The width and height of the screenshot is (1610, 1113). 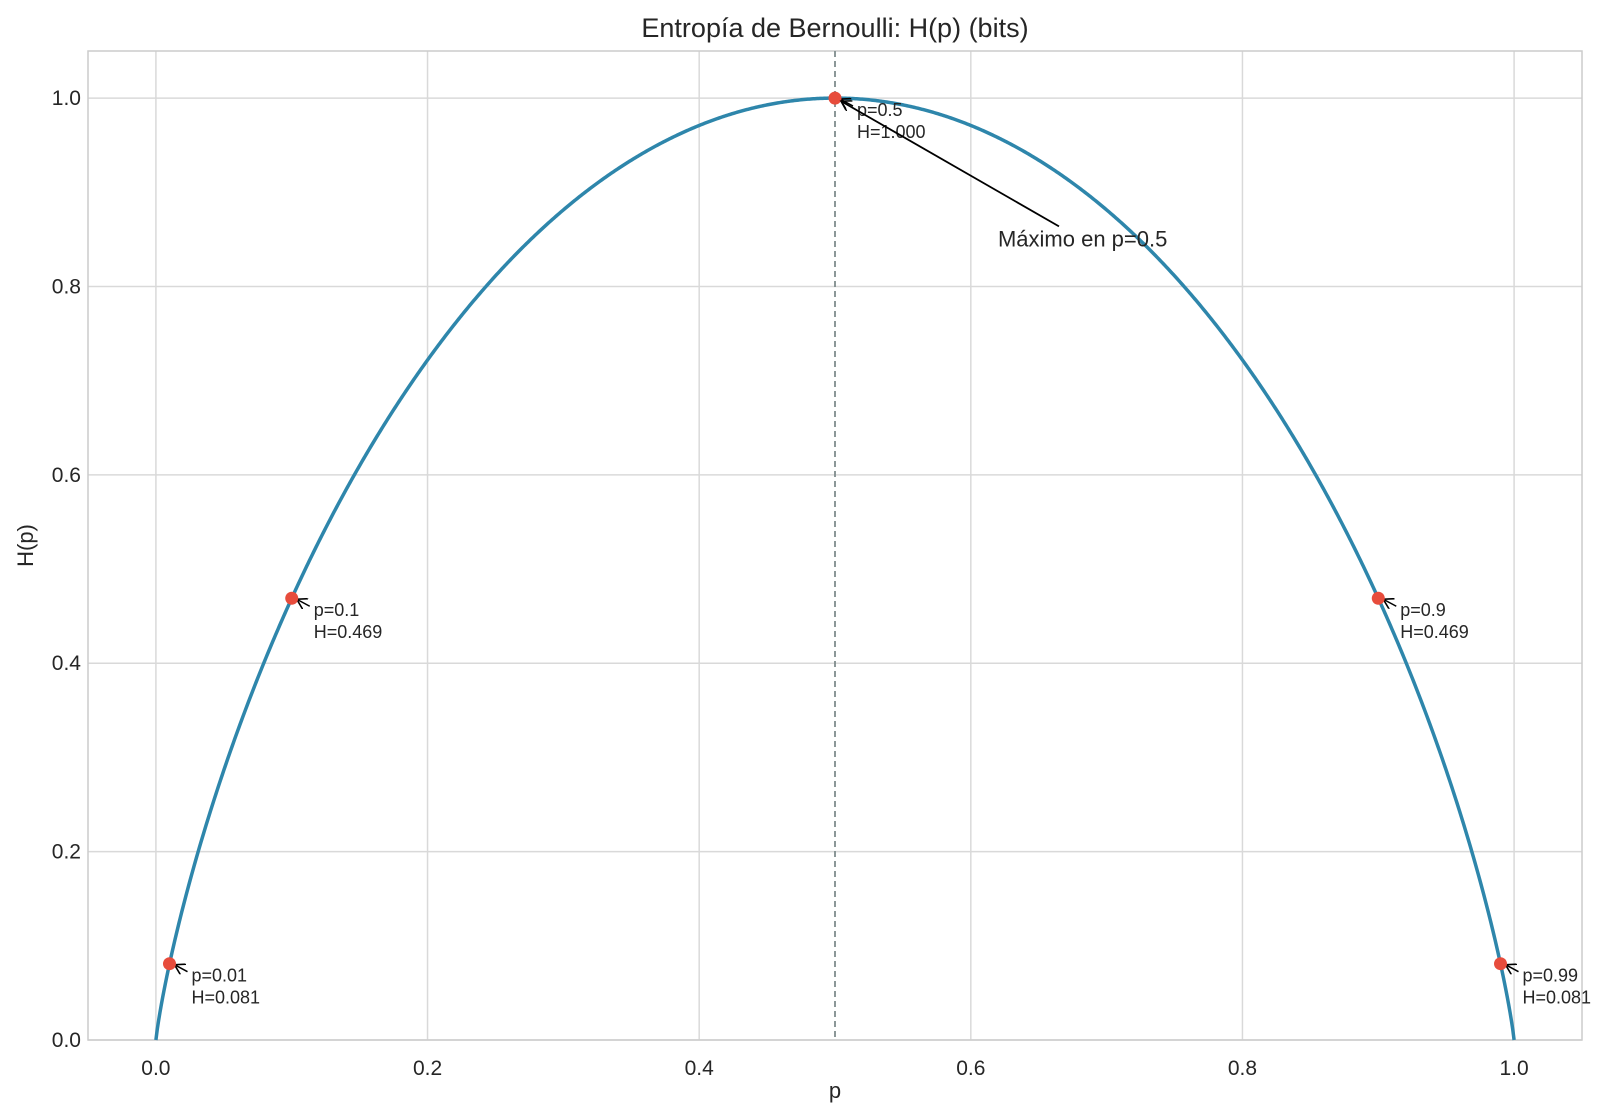 What do you see at coordinates (66, 475) in the screenshot?
I see `y-tick-label: 0.6` at bounding box center [66, 475].